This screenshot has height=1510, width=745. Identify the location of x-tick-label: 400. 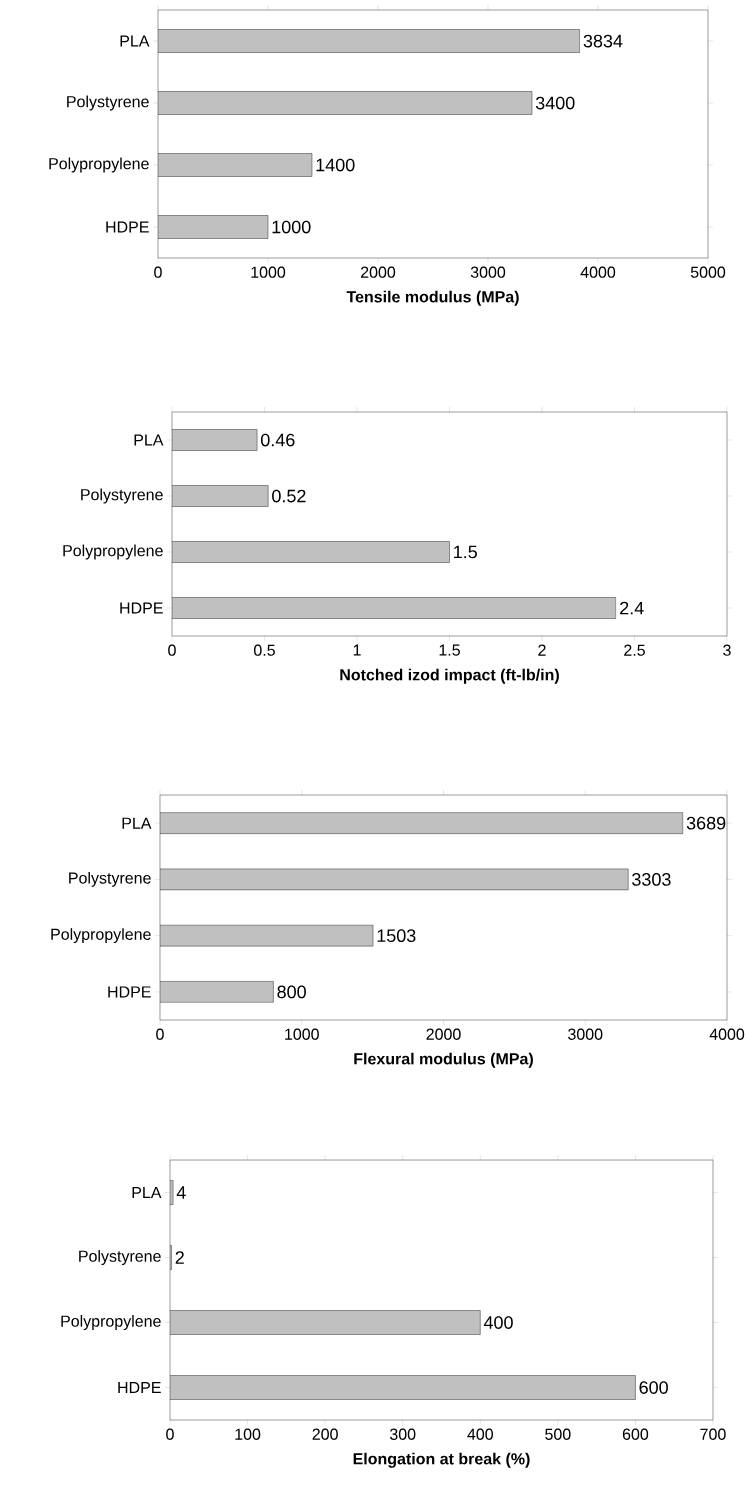
(480, 1434).